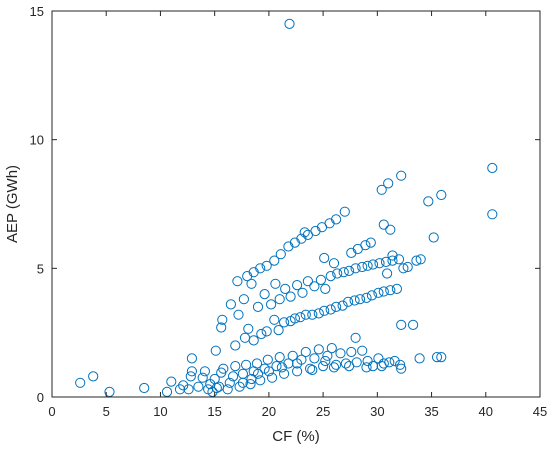 This screenshot has width=550, height=451. What do you see at coordinates (12, 204) in the screenshot?
I see `y-axis-title: AEP (GWh)` at bounding box center [12, 204].